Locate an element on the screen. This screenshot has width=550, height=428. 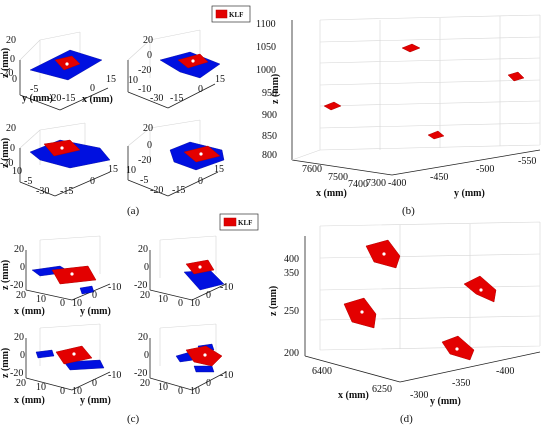
tick-label-32: 0 is located at coordinates (149, 145).